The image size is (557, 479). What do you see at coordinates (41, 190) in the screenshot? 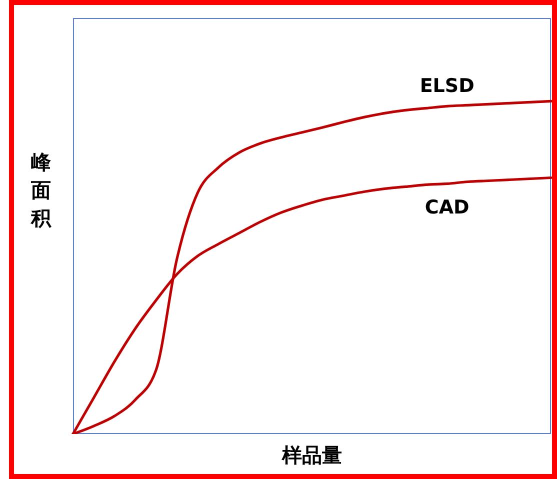
I see `y-axis-title: 峰面积` at bounding box center [41, 190].